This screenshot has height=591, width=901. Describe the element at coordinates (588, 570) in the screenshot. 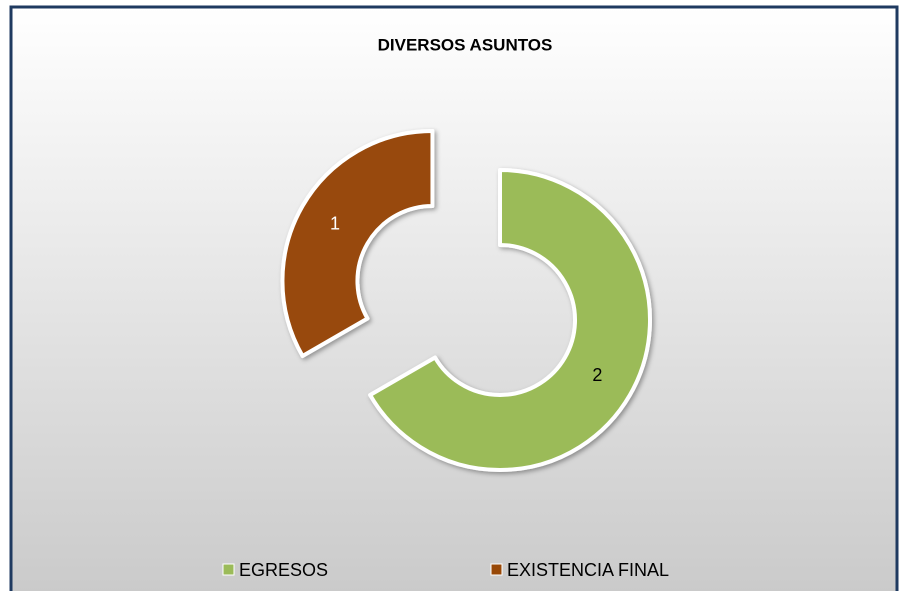

I see `legend-label: EXISTENCIA FINAL` at that location.